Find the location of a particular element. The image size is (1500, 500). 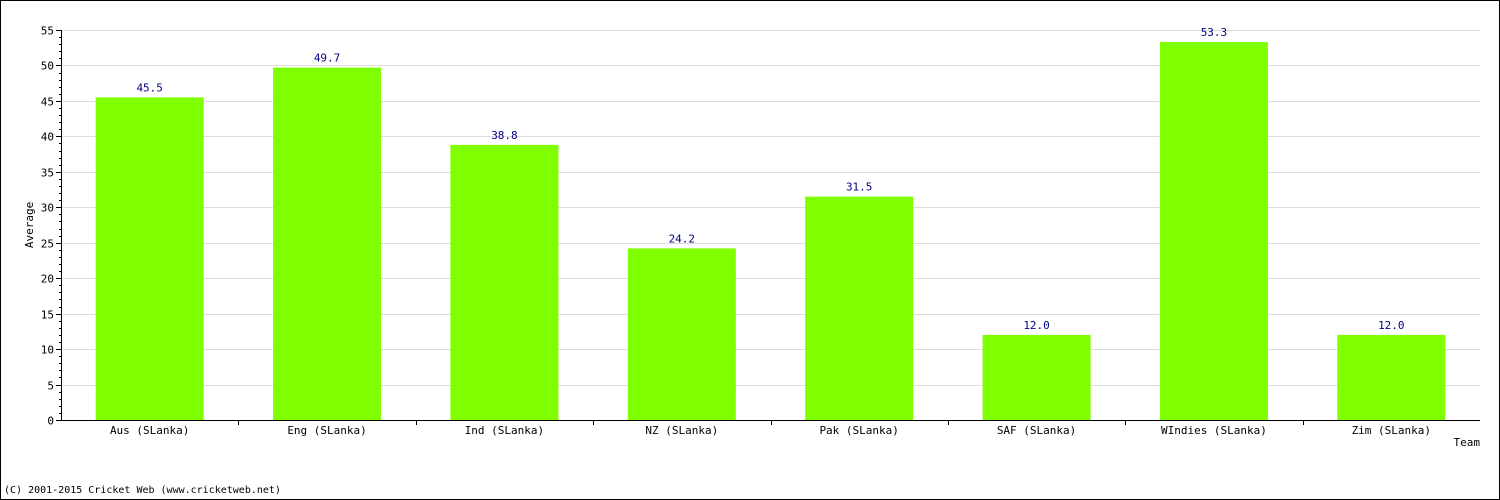

x-tick-label: Zim (SLanka) is located at coordinates (1391, 430).